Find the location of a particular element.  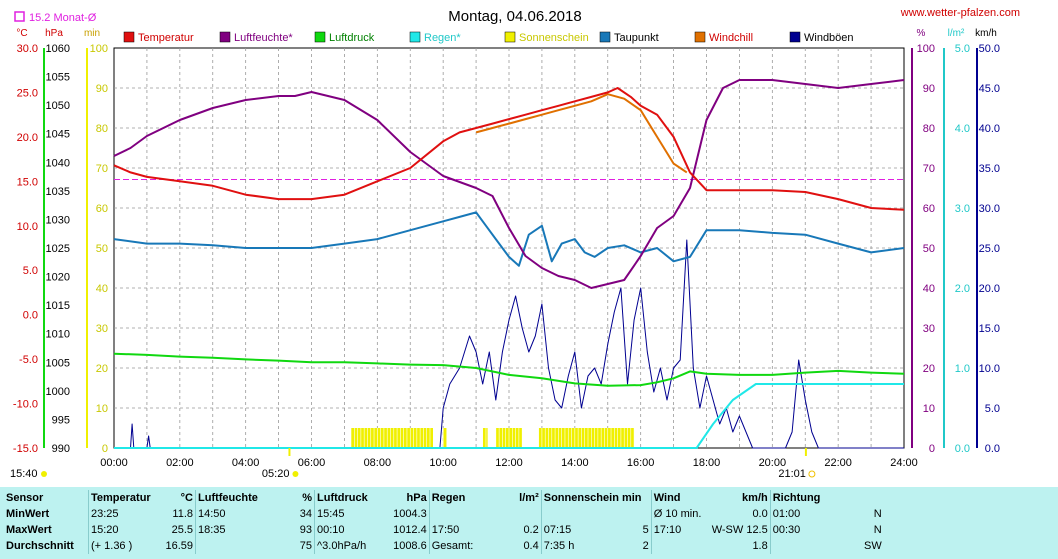

stats-cell: 1.8 is located at coordinates (760, 546).